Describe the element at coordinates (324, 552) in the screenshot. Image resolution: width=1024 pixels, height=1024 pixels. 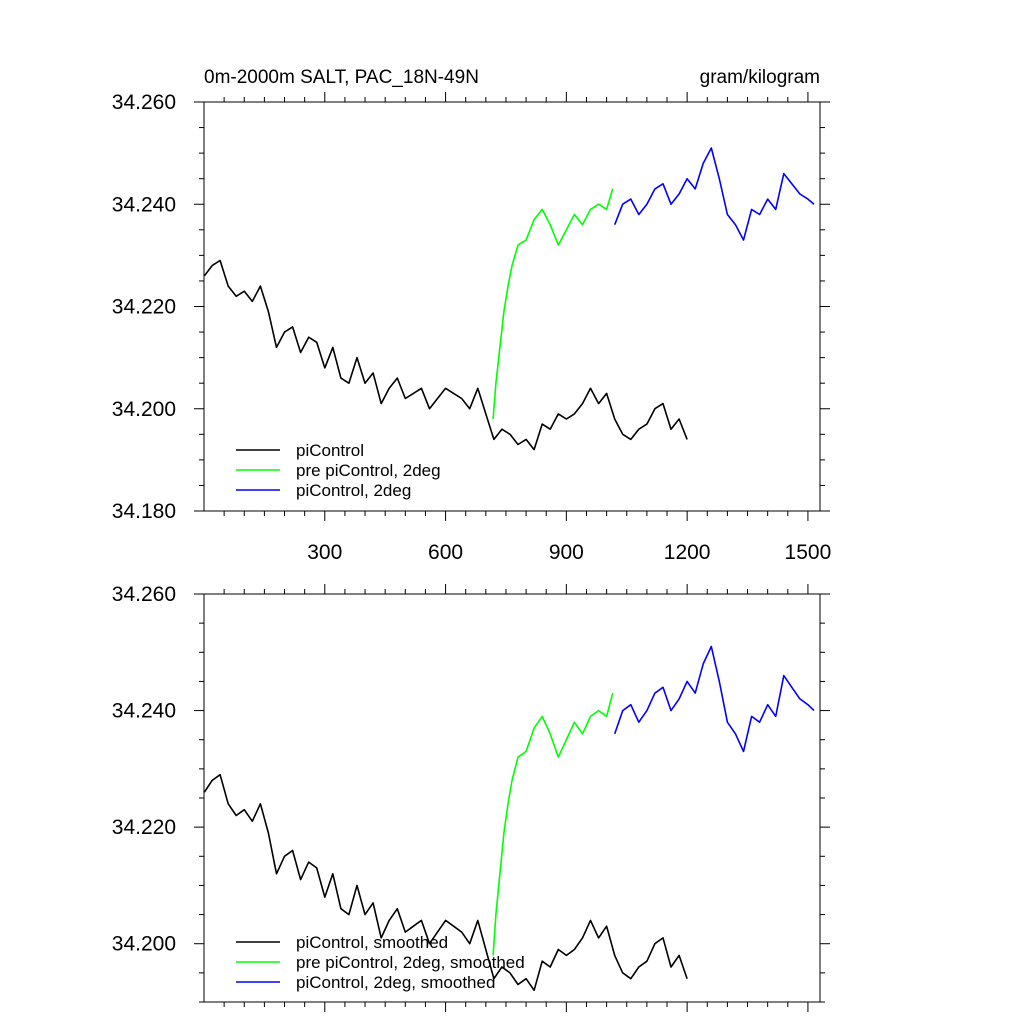
I see `x-tick-label: 300` at that location.